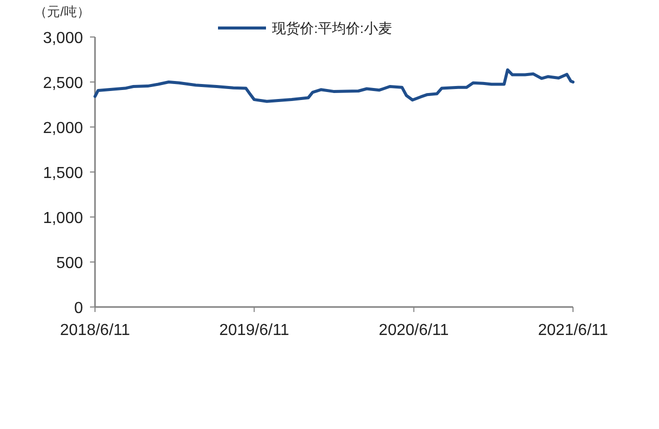 The width and height of the screenshot is (659, 429). Describe the element at coordinates (332, 28) in the screenshot. I see `legend-label: 现货价:平均价:小麦` at that location.